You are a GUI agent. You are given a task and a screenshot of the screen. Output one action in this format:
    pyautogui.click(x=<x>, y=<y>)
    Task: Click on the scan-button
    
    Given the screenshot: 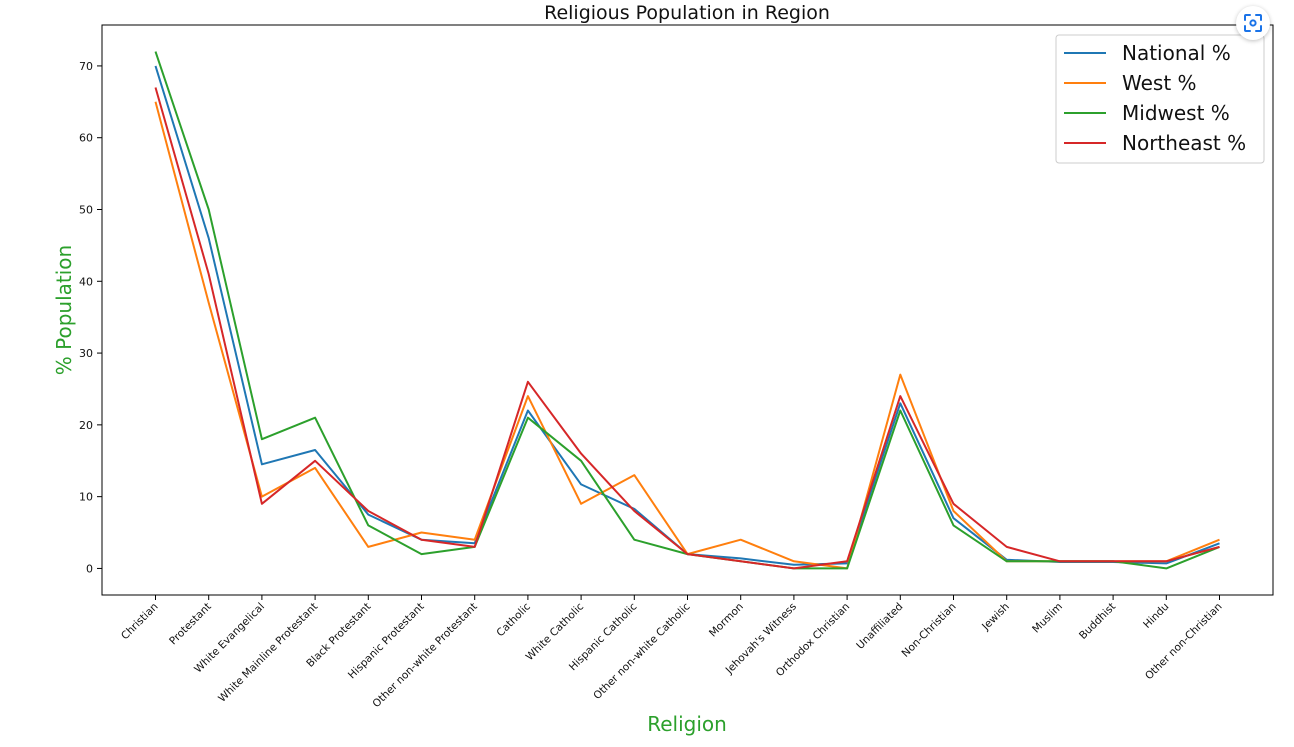 What is the action you would take?
    pyautogui.click(x=1253, y=23)
    